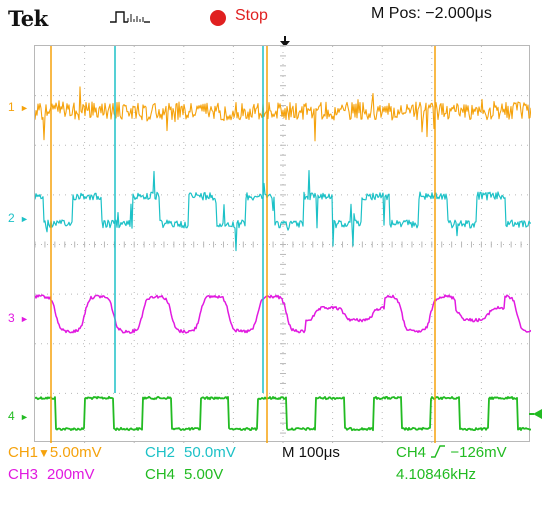  I want to click on ch1-marker-arrow-icon: ►, so click(24, 108).